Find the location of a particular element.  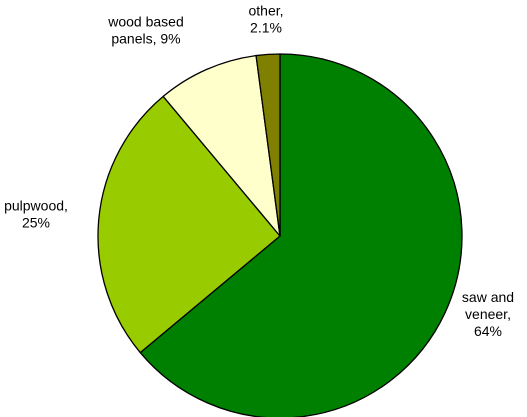

pie-slice-label-line: veneer, is located at coordinates (488, 314).